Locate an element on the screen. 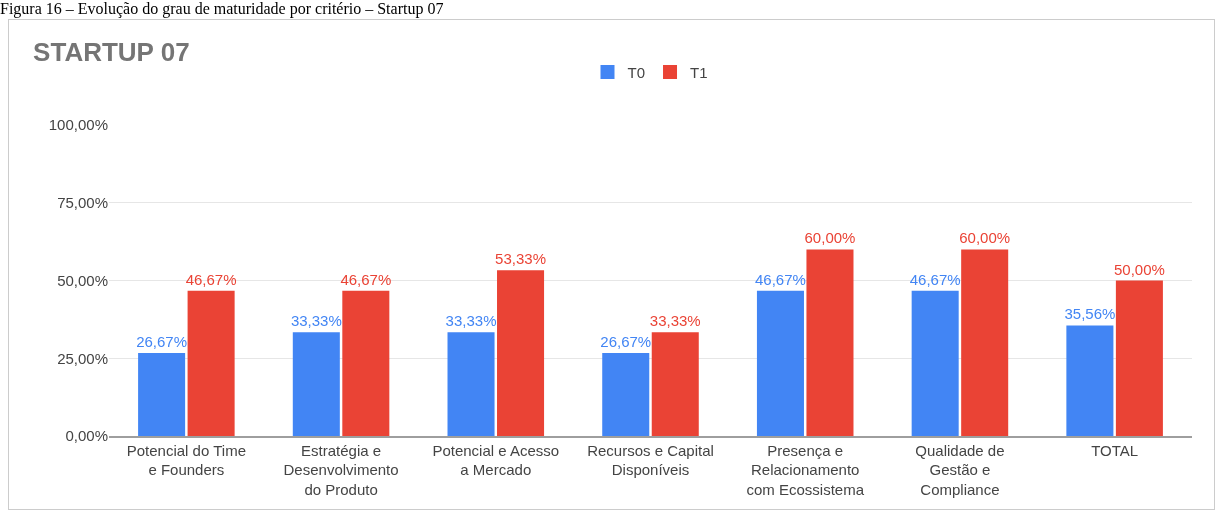 This screenshot has height=512, width=1217. data-label: 35,56% is located at coordinates (1090, 314).